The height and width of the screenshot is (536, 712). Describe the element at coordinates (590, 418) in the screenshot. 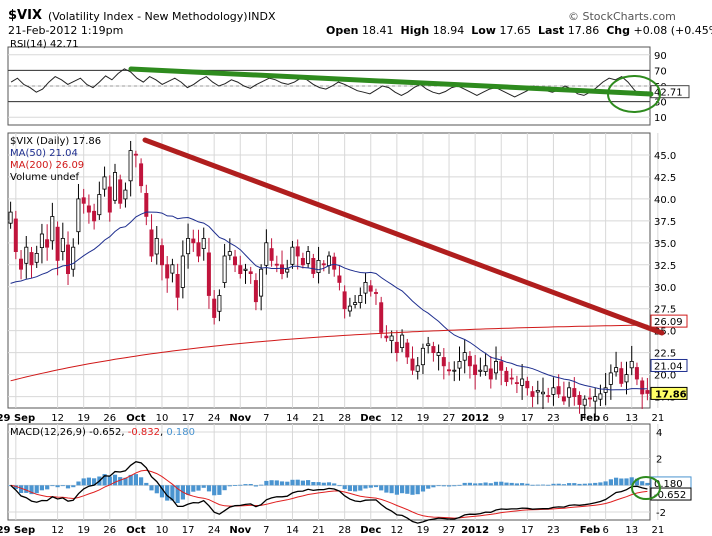

I see `price-x-tick-label: Feb` at that location.